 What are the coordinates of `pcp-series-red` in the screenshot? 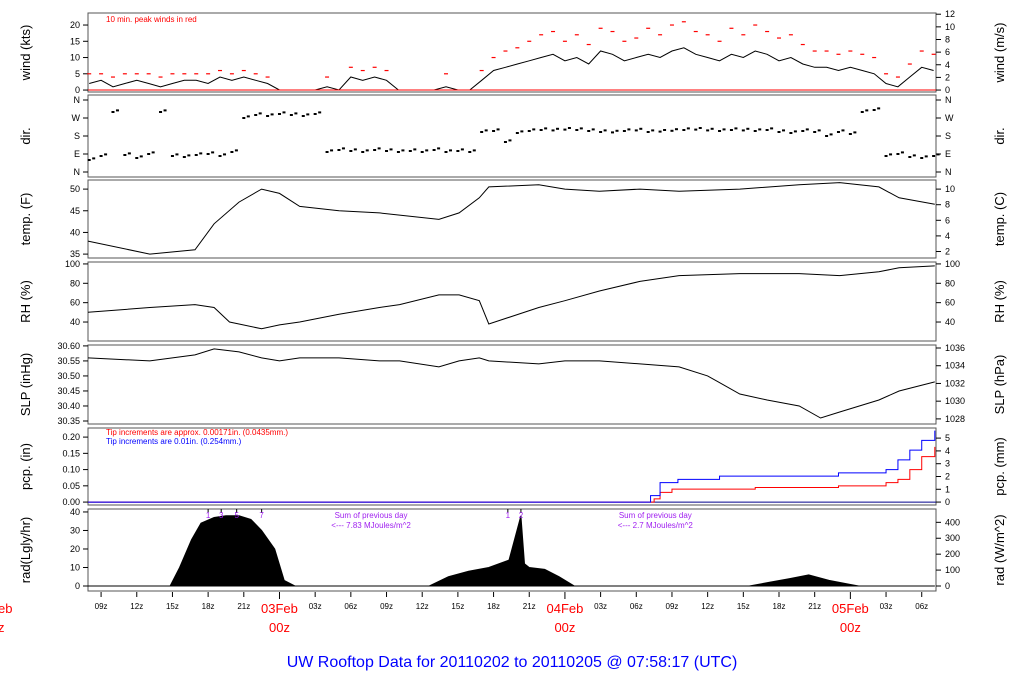 It's located at (512, 474).